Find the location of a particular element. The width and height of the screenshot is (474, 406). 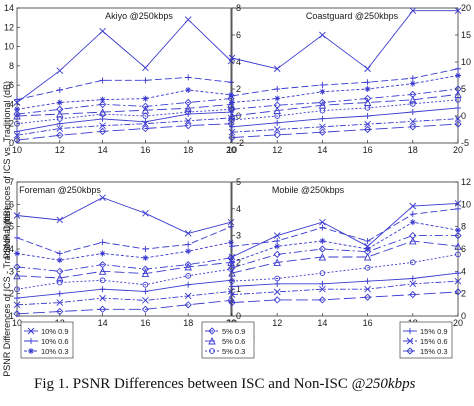

y-tick-label: 8 is located at coordinates (11, 66).